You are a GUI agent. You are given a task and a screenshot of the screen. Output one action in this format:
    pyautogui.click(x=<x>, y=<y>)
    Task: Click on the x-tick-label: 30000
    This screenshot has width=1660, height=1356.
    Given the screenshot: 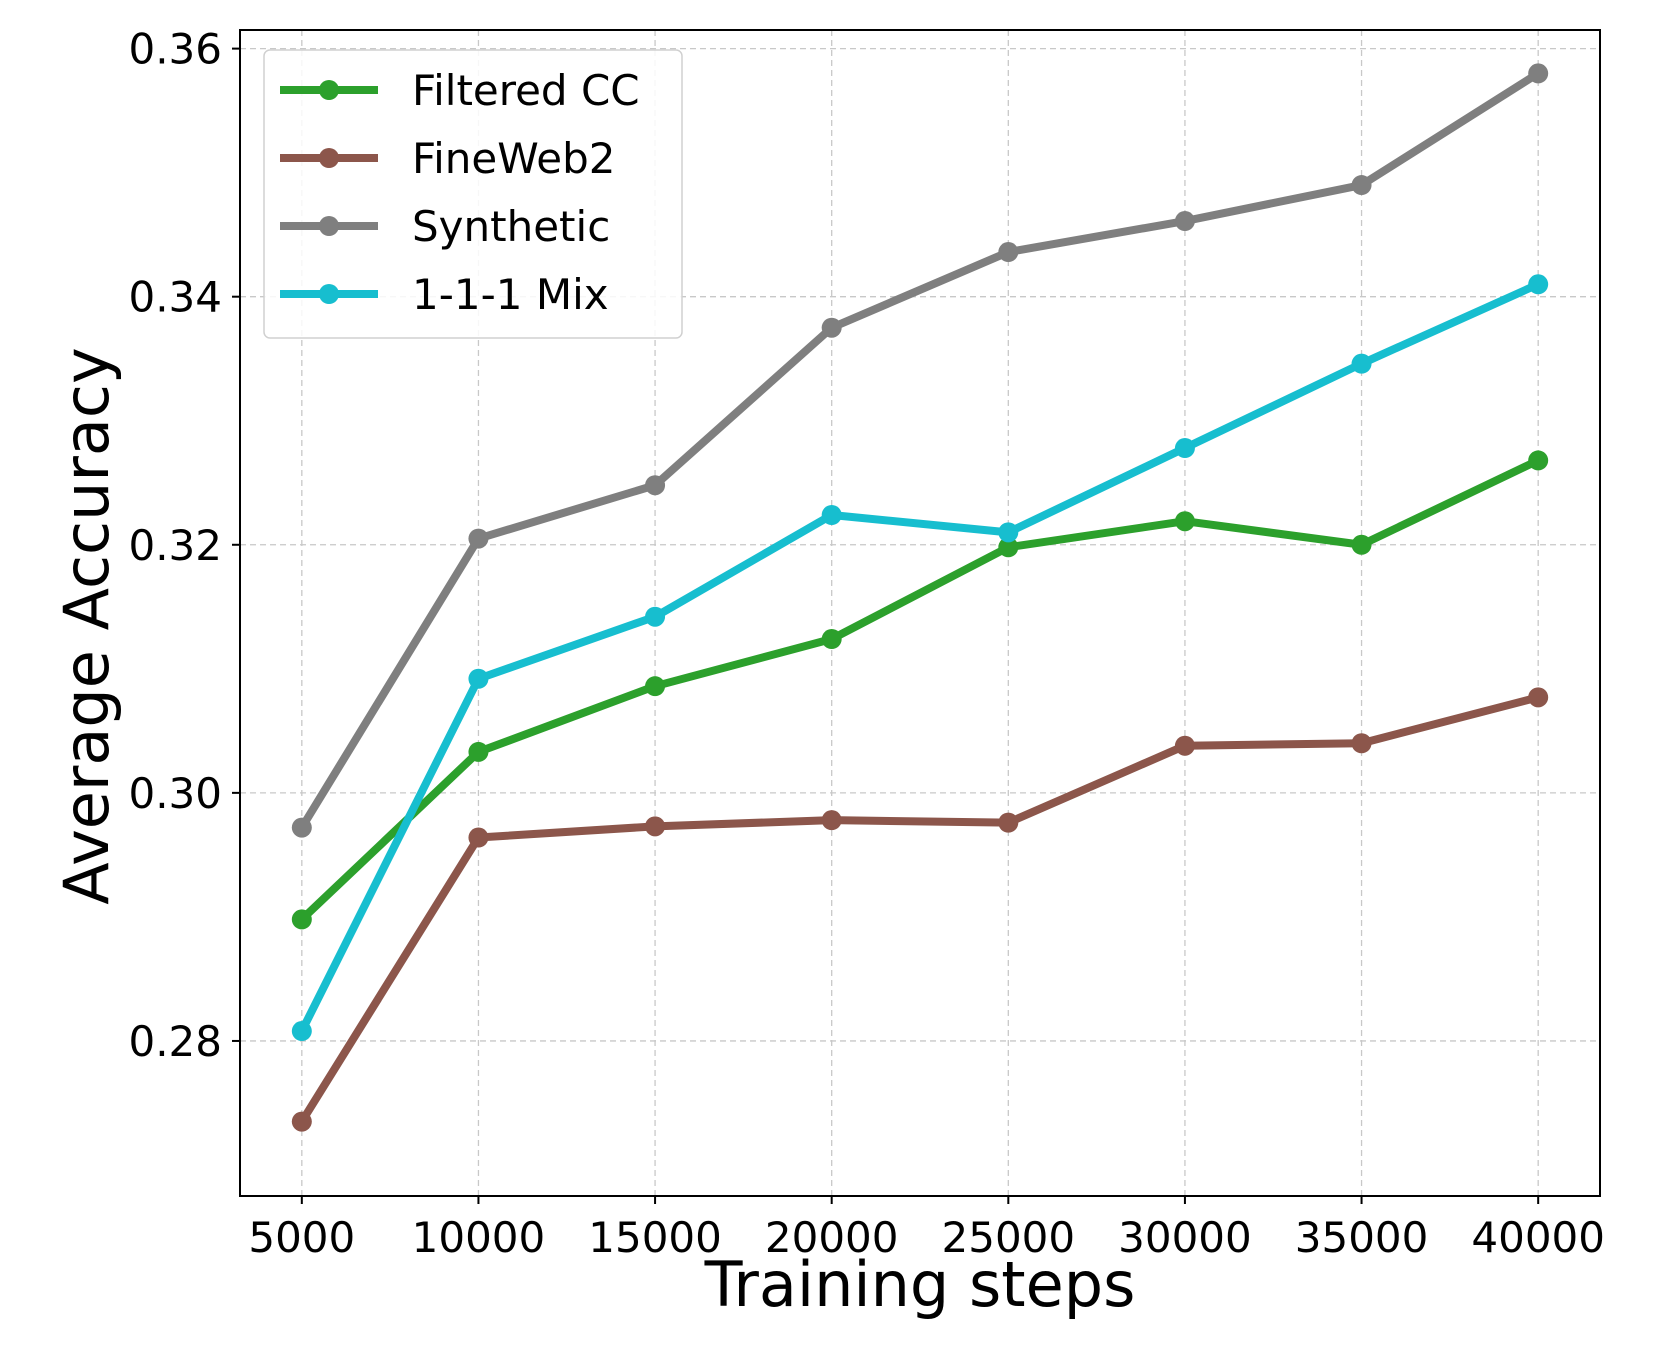 What is the action you would take?
    pyautogui.click(x=1185, y=1237)
    